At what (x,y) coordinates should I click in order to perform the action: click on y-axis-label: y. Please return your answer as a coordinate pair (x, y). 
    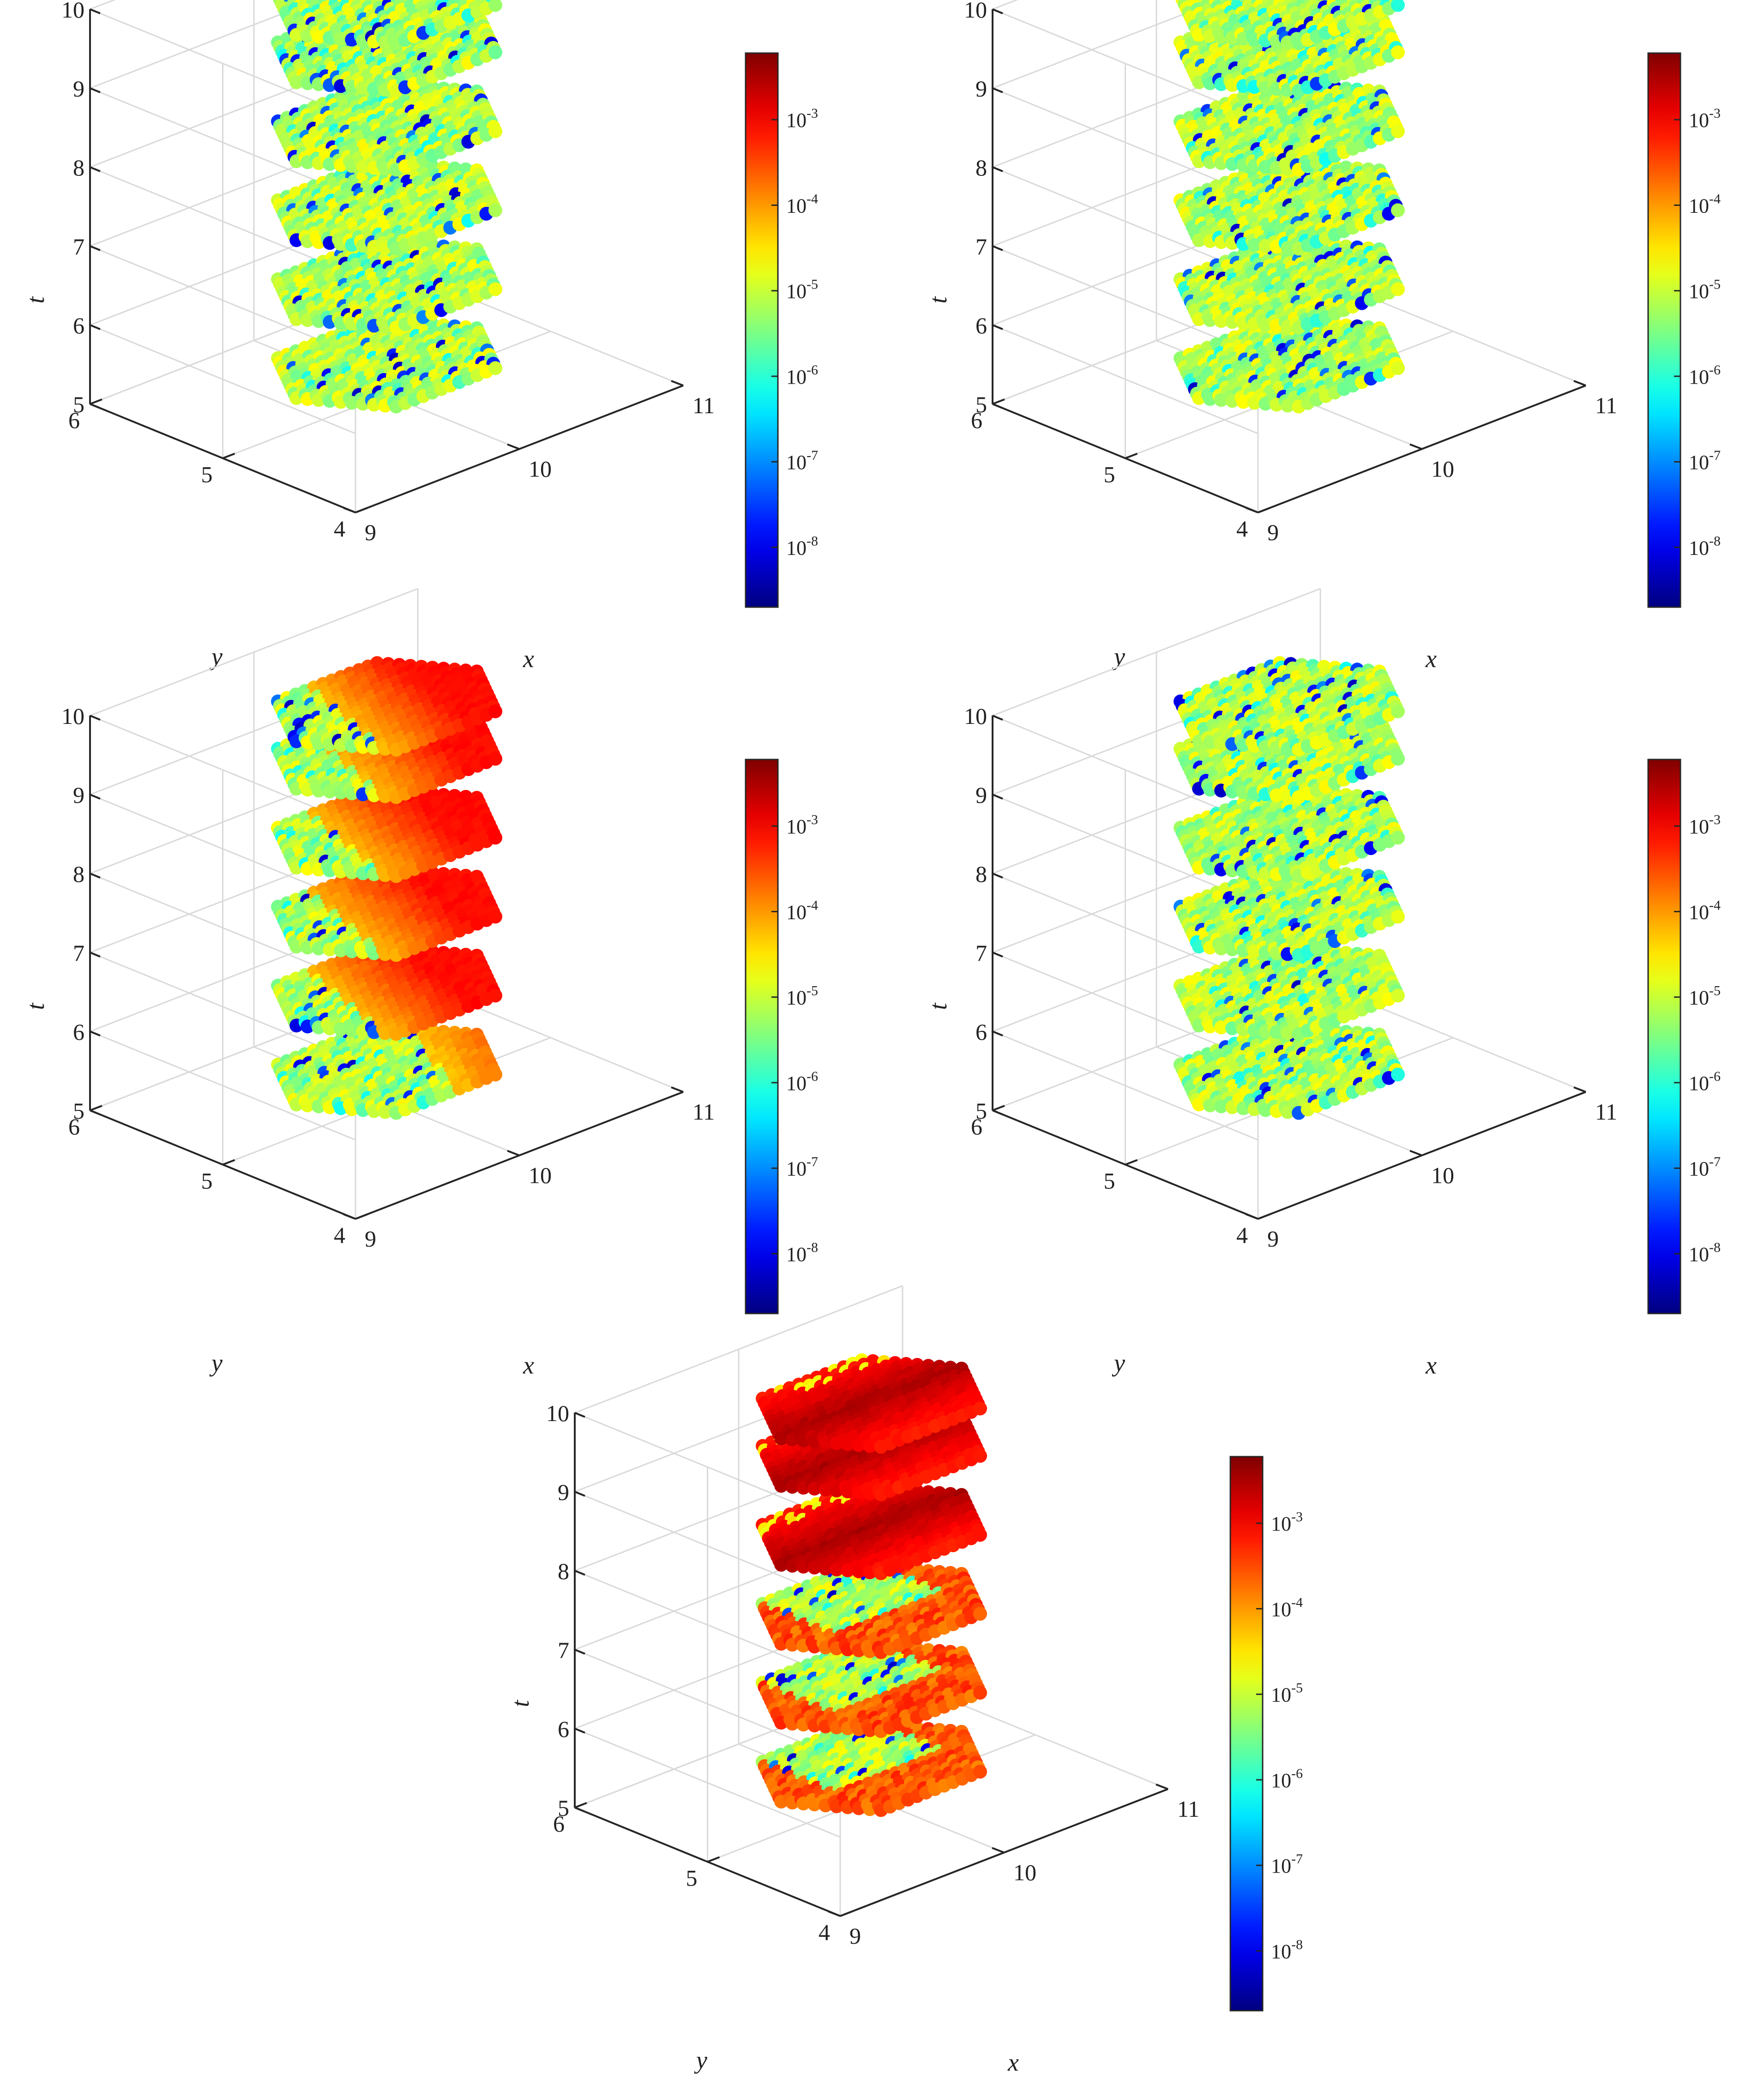
    Looking at the image, I should click on (216, 1363).